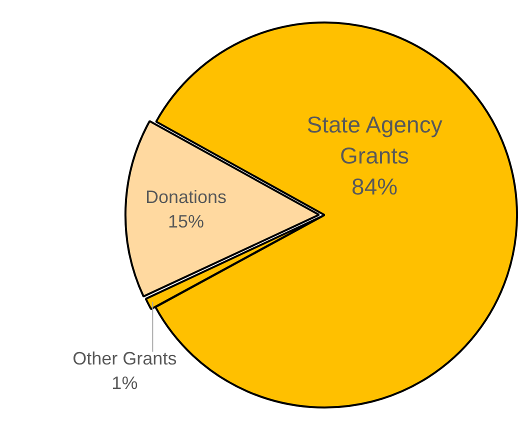 Image resolution: width=529 pixels, height=430 pixels. What do you see at coordinates (375, 187) in the screenshot?
I see `data-label: 84%` at bounding box center [375, 187].